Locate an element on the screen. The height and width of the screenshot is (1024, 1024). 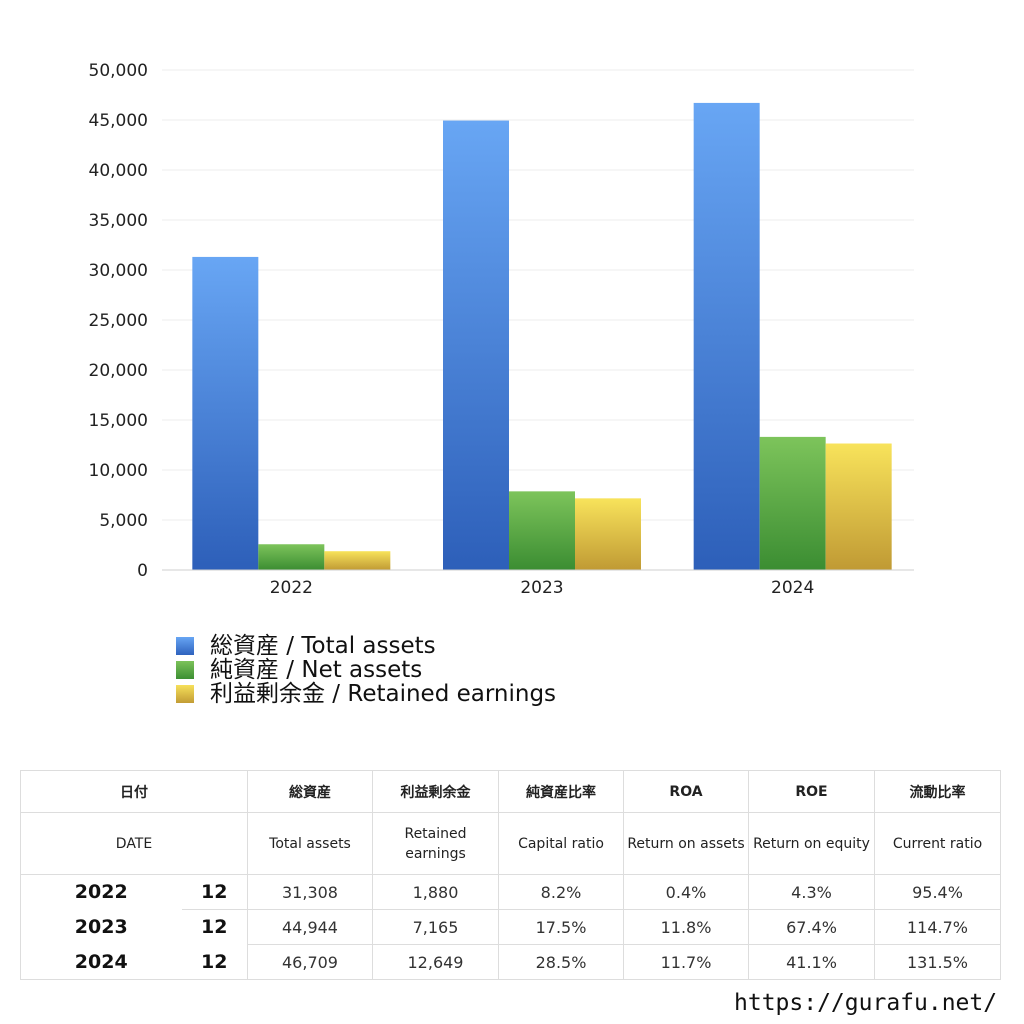
bar-total-assets-2022 is located at coordinates (225, 413).